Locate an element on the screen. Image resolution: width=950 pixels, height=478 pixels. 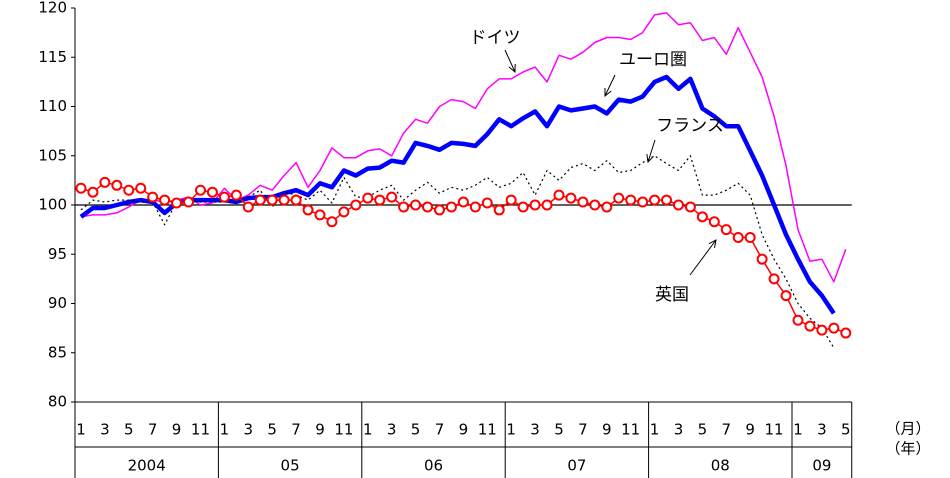
y-tick-label: 120 is located at coordinates (52, 8).